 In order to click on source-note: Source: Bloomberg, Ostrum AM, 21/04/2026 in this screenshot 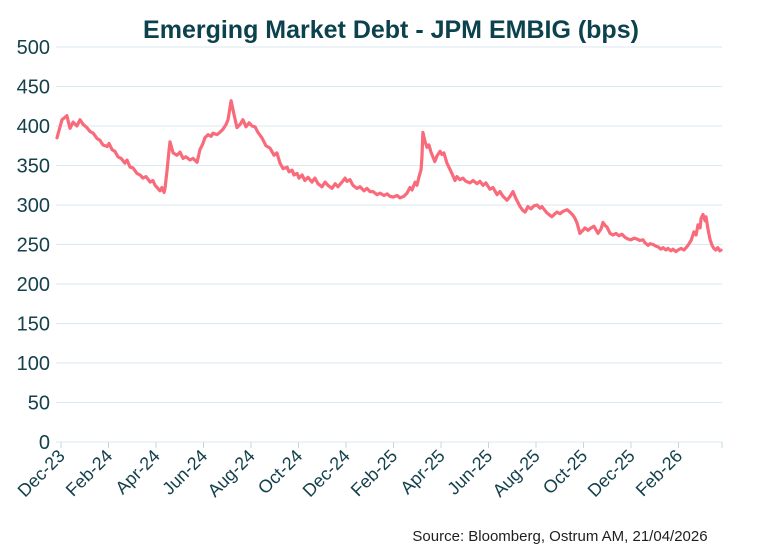, I will do `click(559, 536)`.